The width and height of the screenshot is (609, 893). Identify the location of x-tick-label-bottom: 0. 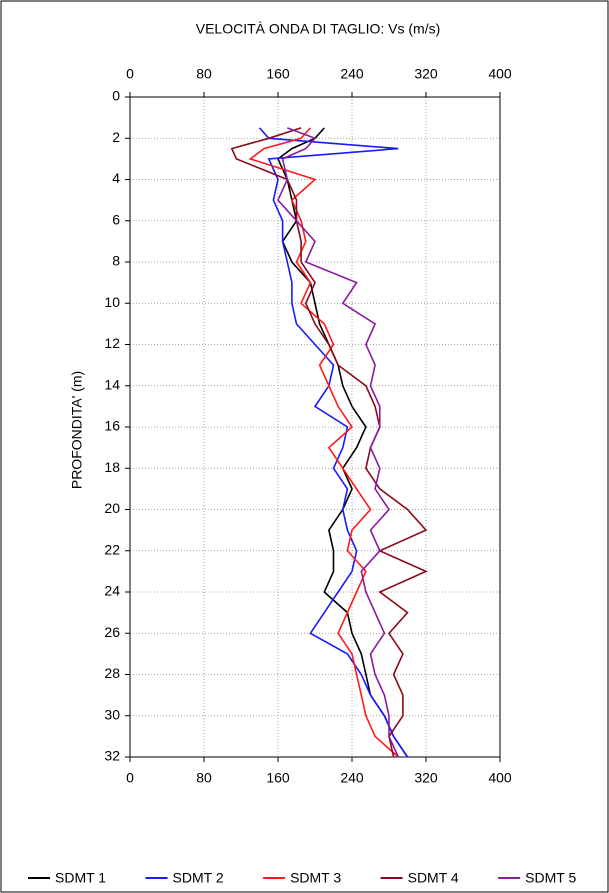
(130, 778).